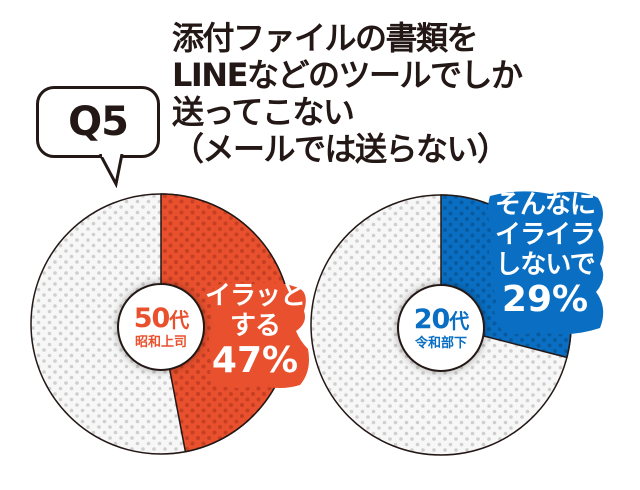  I want to click on question-number: Q5, so click(98, 122).